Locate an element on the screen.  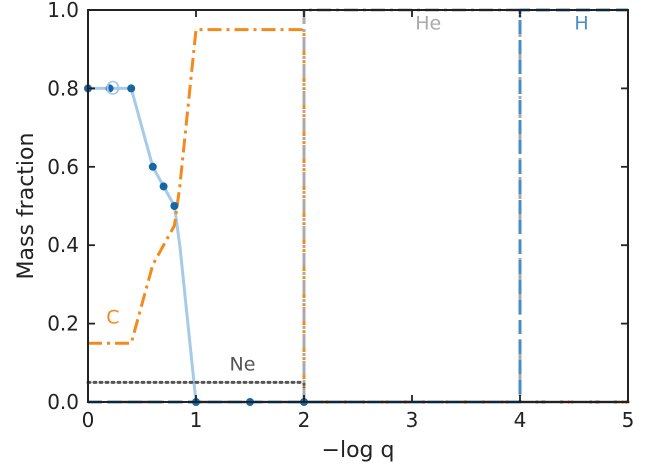
y-tick-label: 0.2 is located at coordinates (63, 324).